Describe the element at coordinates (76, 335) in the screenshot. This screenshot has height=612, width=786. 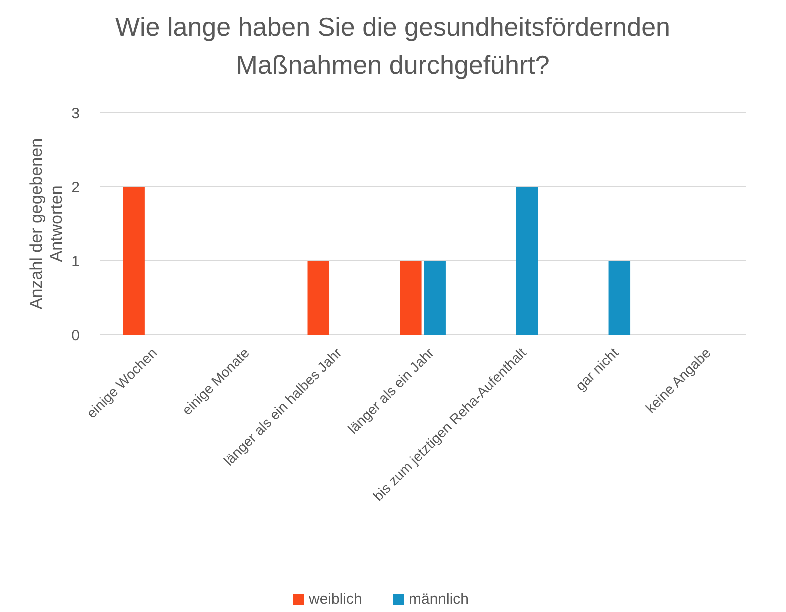
I see `y-tick-label: 0` at that location.